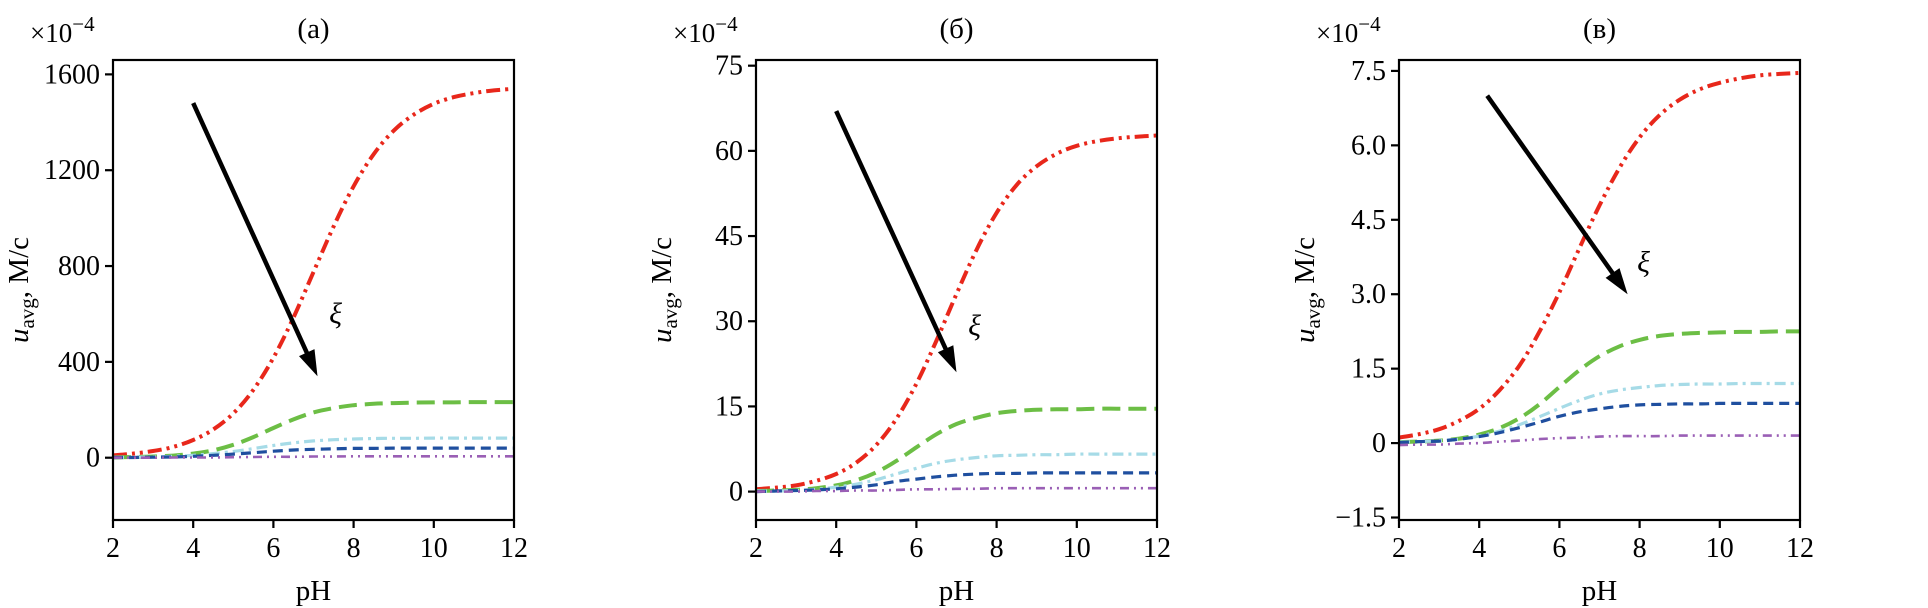 The height and width of the screenshot is (608, 1928). Describe the element at coordinates (729, 151) in the screenshot. I see `y-tick-label: 60` at that location.